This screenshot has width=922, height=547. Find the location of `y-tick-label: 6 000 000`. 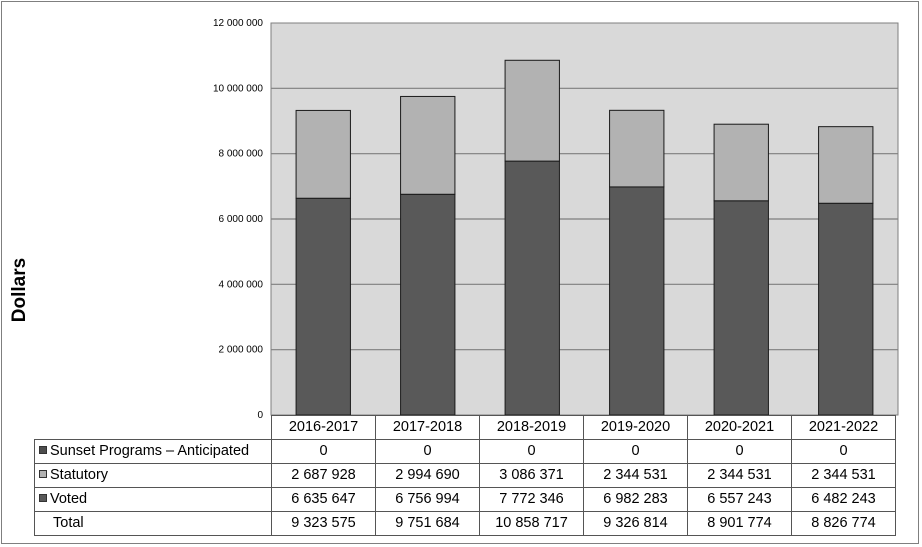

y-tick-label: 6 000 000 is located at coordinates (241, 219).